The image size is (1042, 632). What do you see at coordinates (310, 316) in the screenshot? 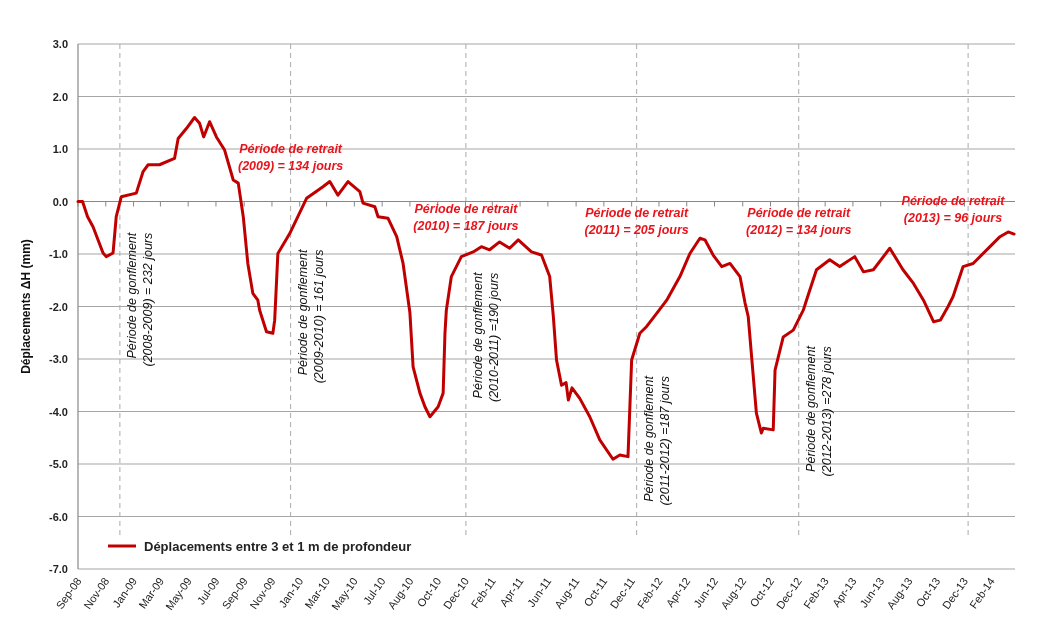
I see `ref-line-label: Période de gonflement (2009-2010) = 161 jours` at bounding box center [310, 316].